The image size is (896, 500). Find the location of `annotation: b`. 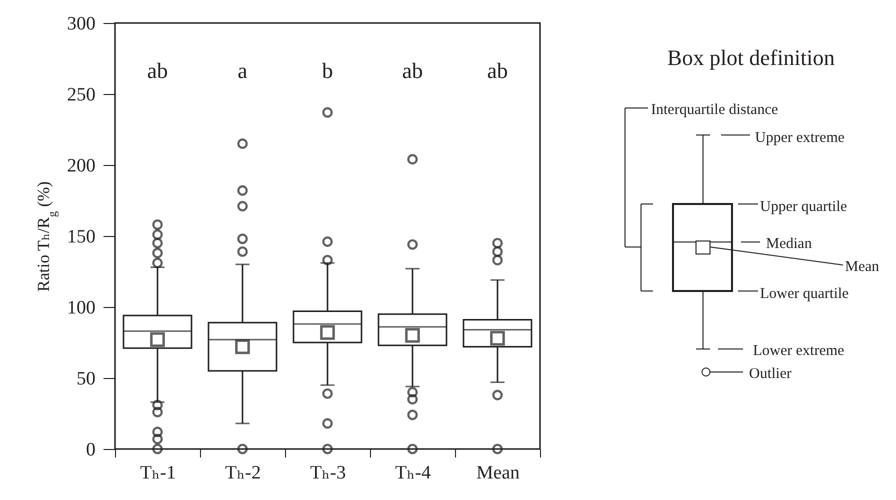

annotation: b is located at coordinates (327, 70).